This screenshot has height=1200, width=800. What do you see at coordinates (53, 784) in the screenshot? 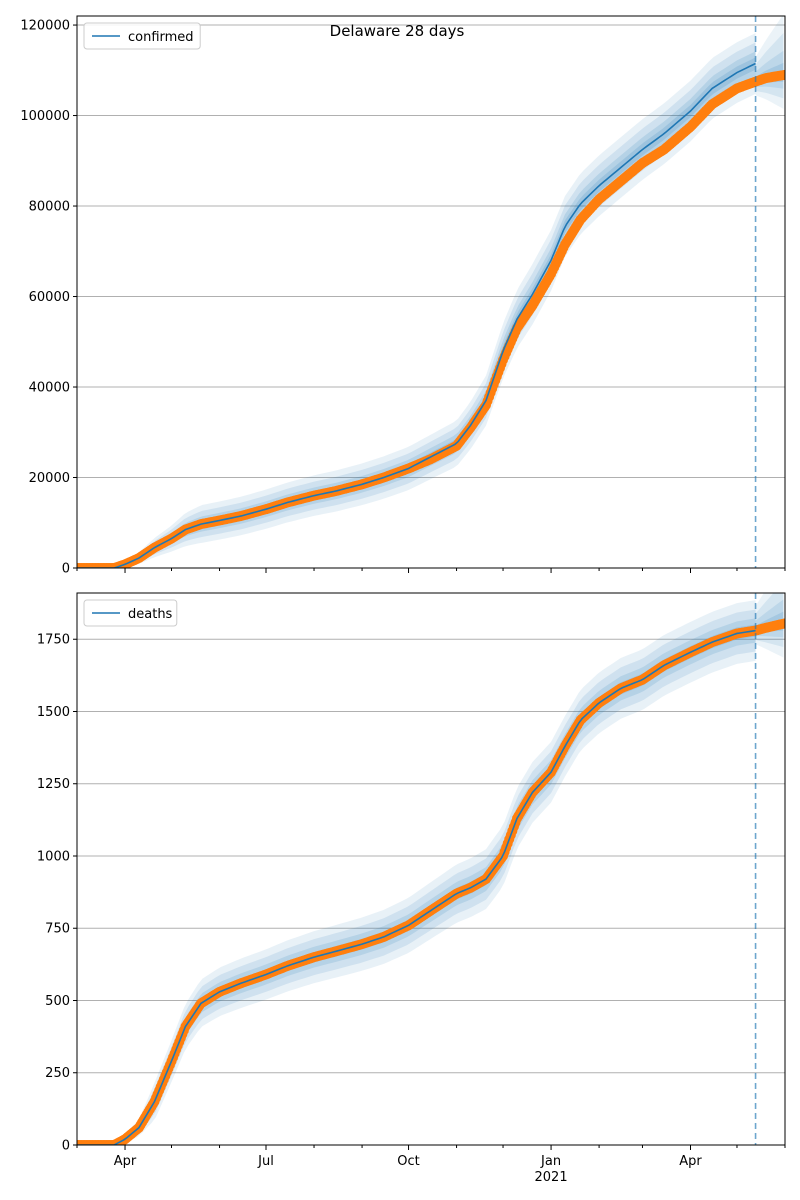
I see `y-tick-label: 1250` at bounding box center [53, 784].